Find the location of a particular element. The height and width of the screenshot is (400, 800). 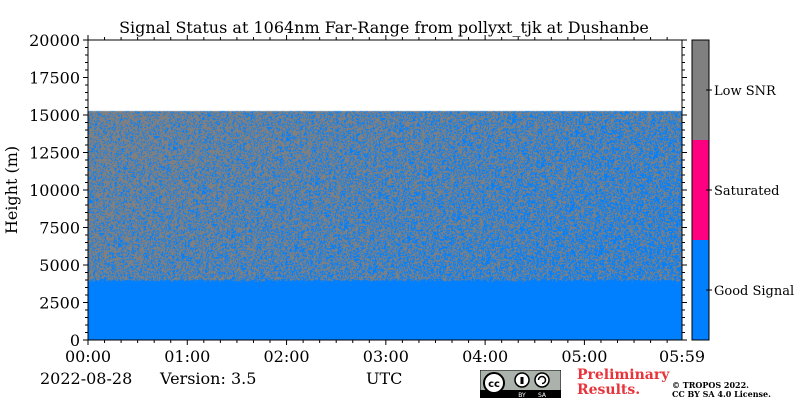

y-tick-label: 12500 is located at coordinates (54, 153).